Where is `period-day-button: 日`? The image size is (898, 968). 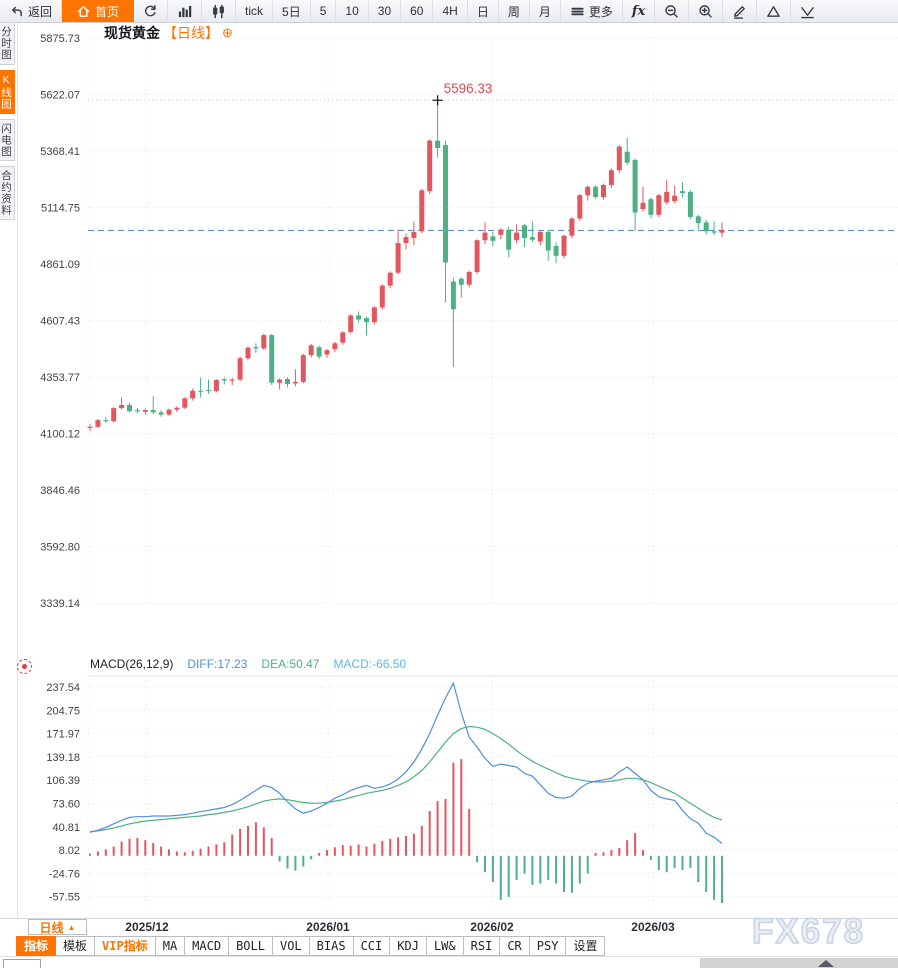 period-day-button: 日 is located at coordinates (483, 11).